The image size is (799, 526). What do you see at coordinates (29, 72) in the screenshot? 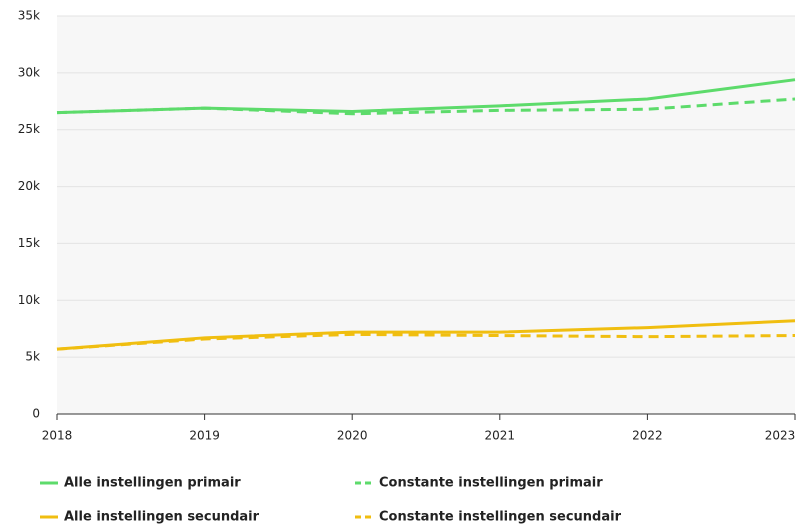
I see `y-tick-label: 30k` at bounding box center [29, 72].